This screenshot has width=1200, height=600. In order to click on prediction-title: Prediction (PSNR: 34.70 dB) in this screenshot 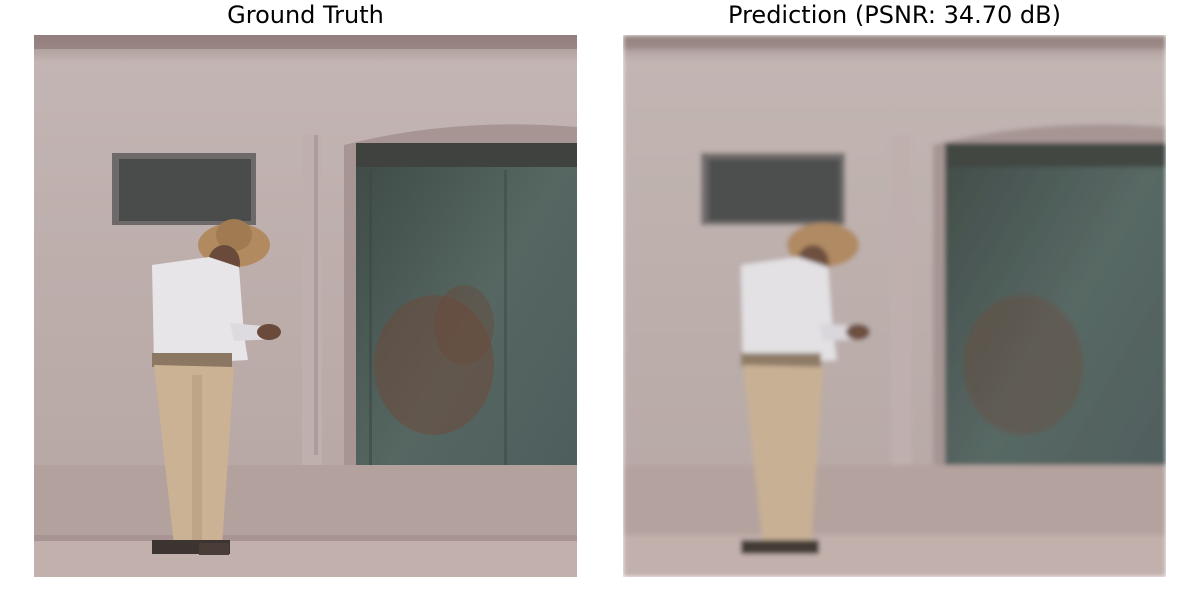, I will do `click(894, 15)`.